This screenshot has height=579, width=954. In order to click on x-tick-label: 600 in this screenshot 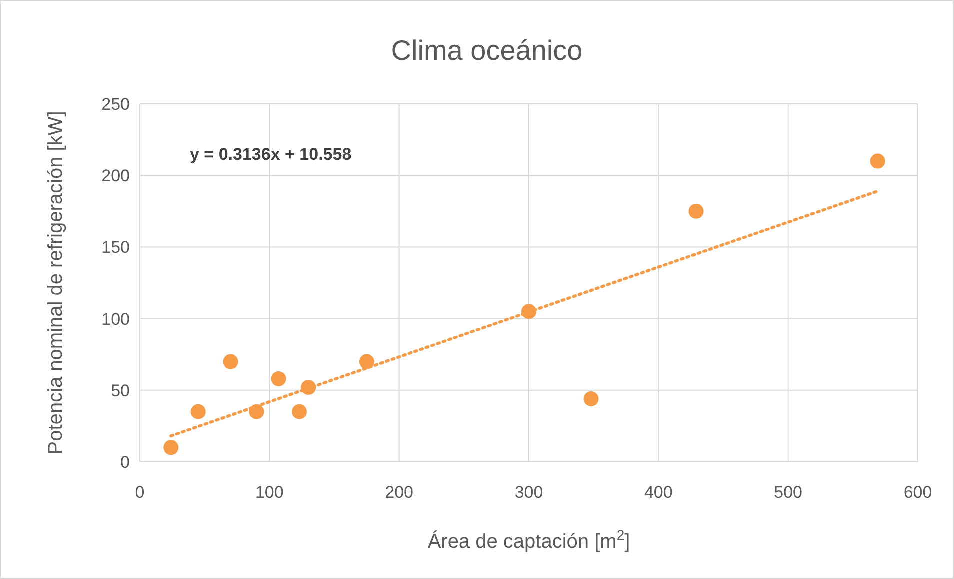, I will do `click(918, 492)`.